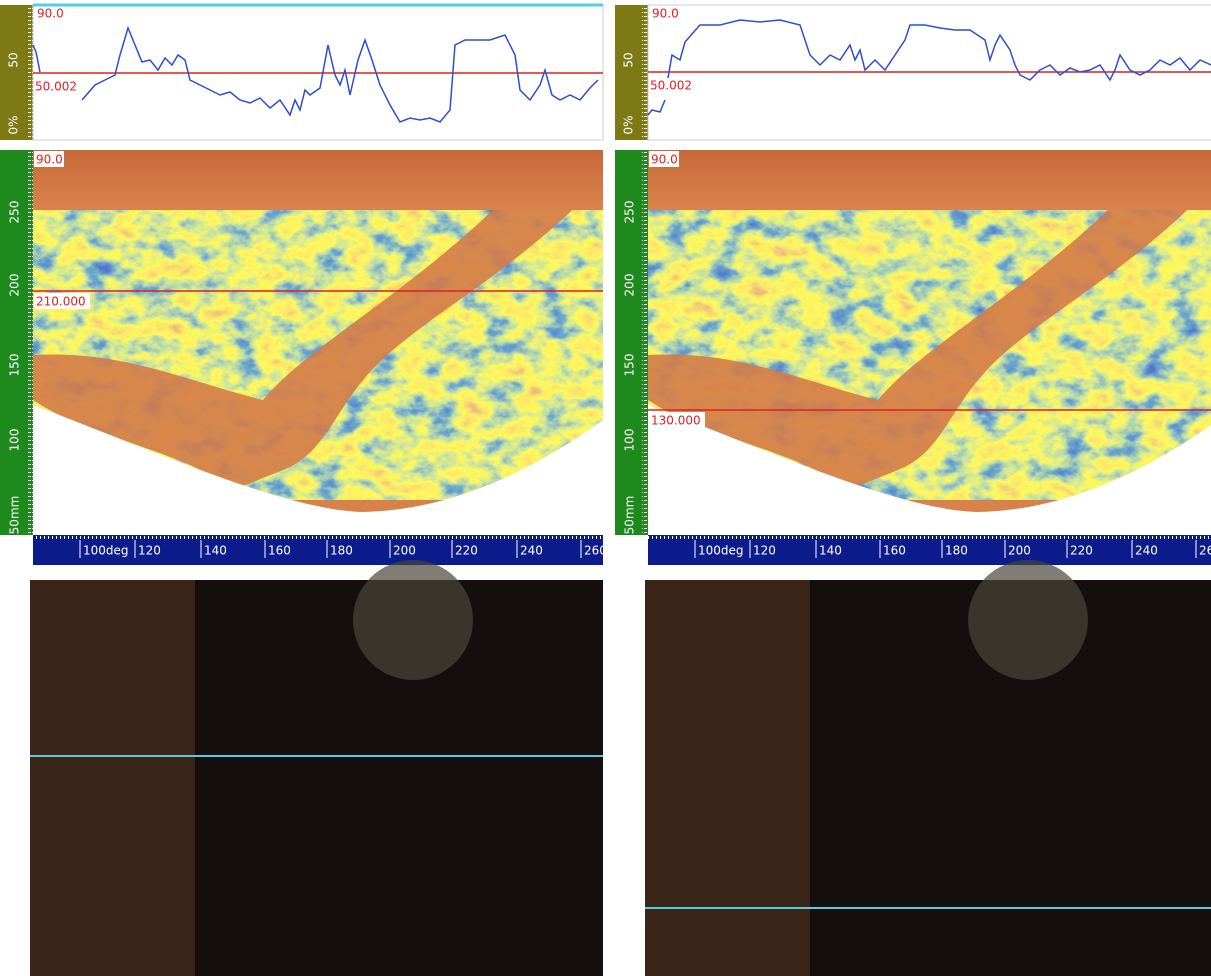 This screenshot has height=976, width=1211. I want to click on cscan-cursor-label: 130.000, so click(676, 421).